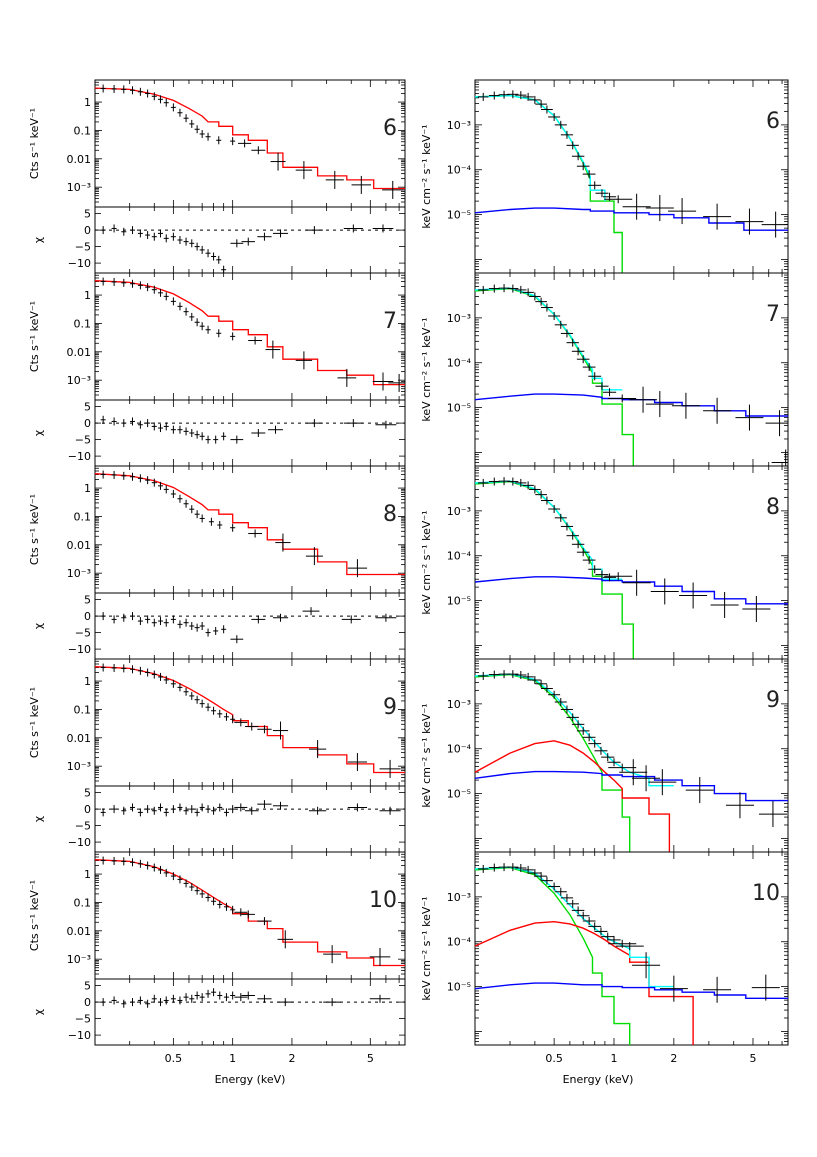  What do you see at coordinates (34, 529) in the screenshot?
I see `counts-y-label: Cts s⁻¹ keV⁻¹` at bounding box center [34, 529].